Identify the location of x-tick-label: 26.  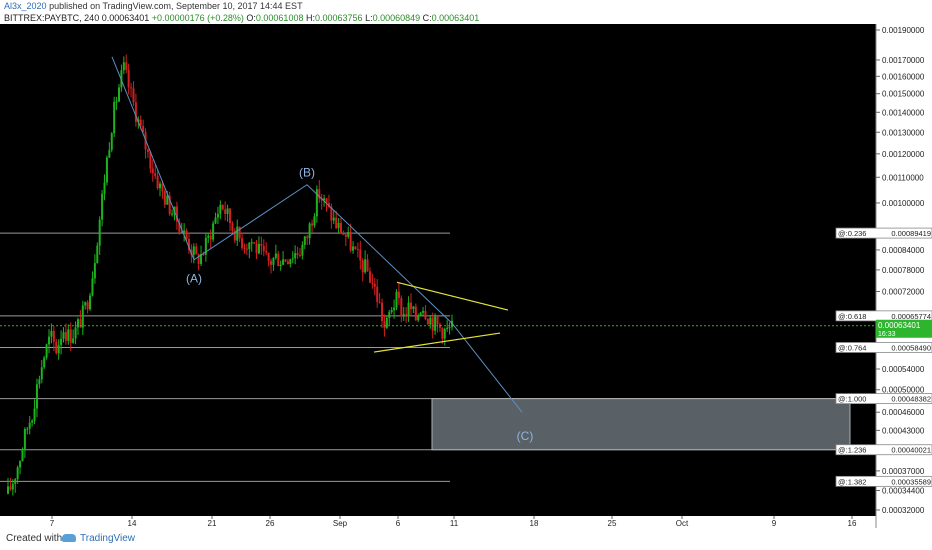
(270, 523).